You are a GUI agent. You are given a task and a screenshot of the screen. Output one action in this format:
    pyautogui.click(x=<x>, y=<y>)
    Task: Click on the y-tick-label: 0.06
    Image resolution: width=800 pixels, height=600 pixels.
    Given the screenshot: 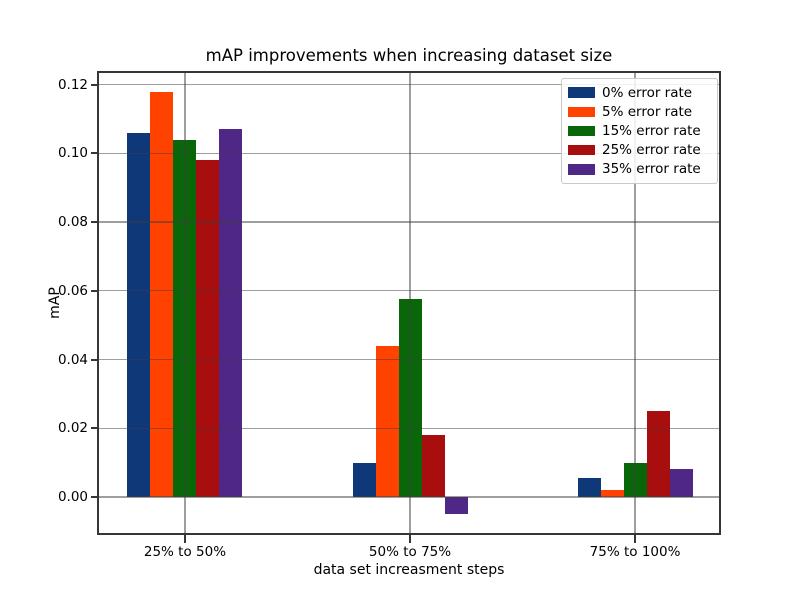 What is the action you would take?
    pyautogui.click(x=72, y=290)
    